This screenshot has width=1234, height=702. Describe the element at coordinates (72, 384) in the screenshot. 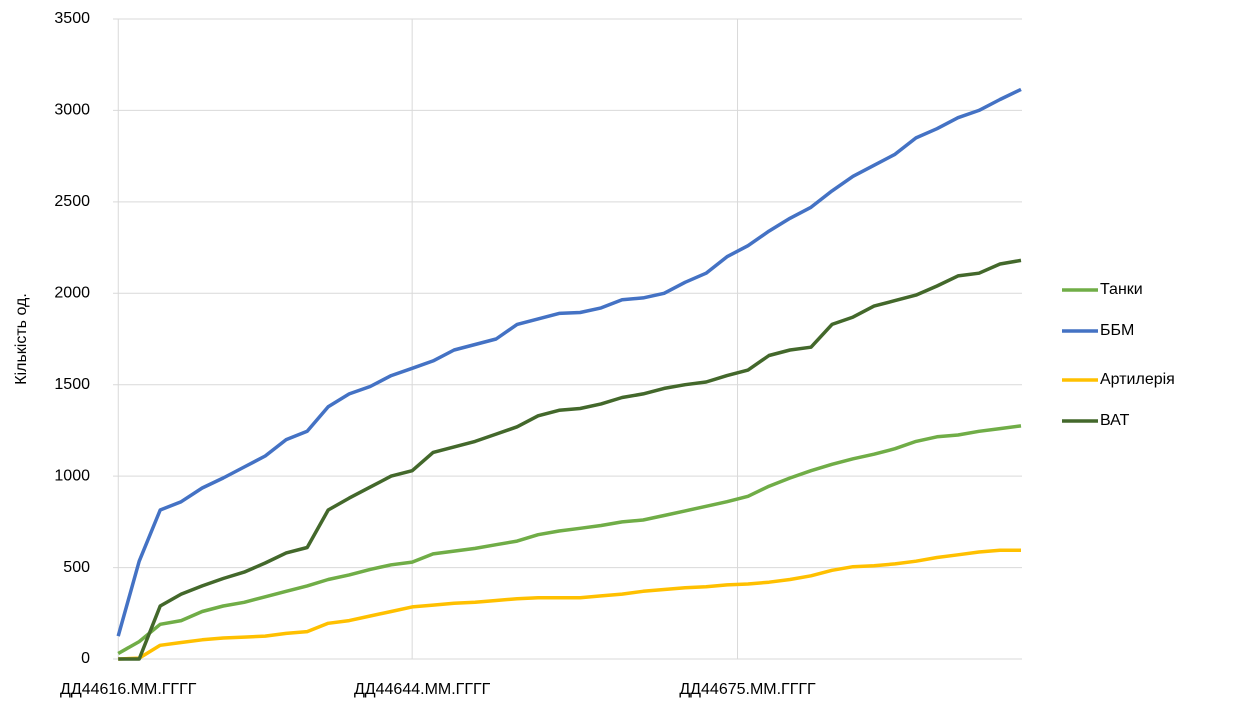

I see `y-tick-label: 1500` at that location.